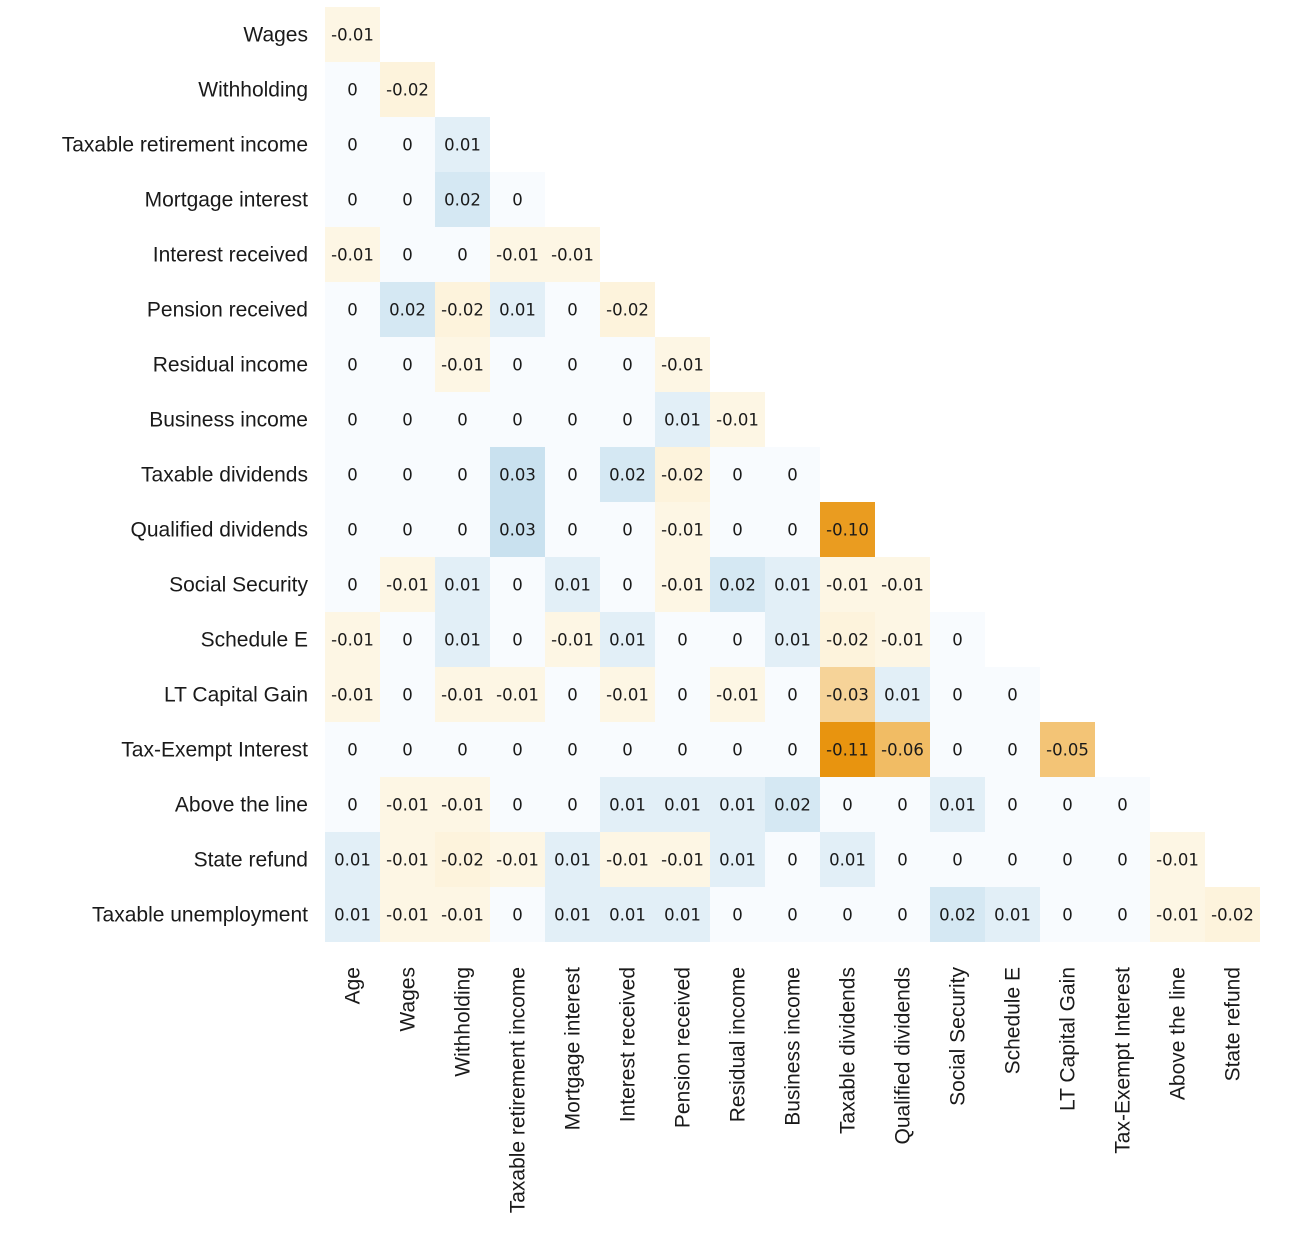 The height and width of the screenshot is (1248, 1296). Describe the element at coordinates (353, 985) in the screenshot. I see `column-label: Age` at that location.